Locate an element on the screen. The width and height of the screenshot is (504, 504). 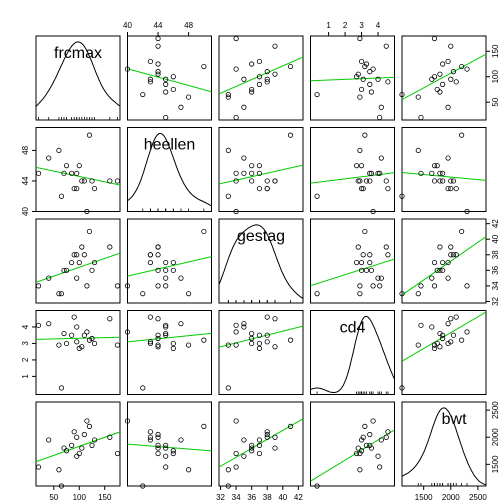
density-curve is located at coordinates (78, 74).